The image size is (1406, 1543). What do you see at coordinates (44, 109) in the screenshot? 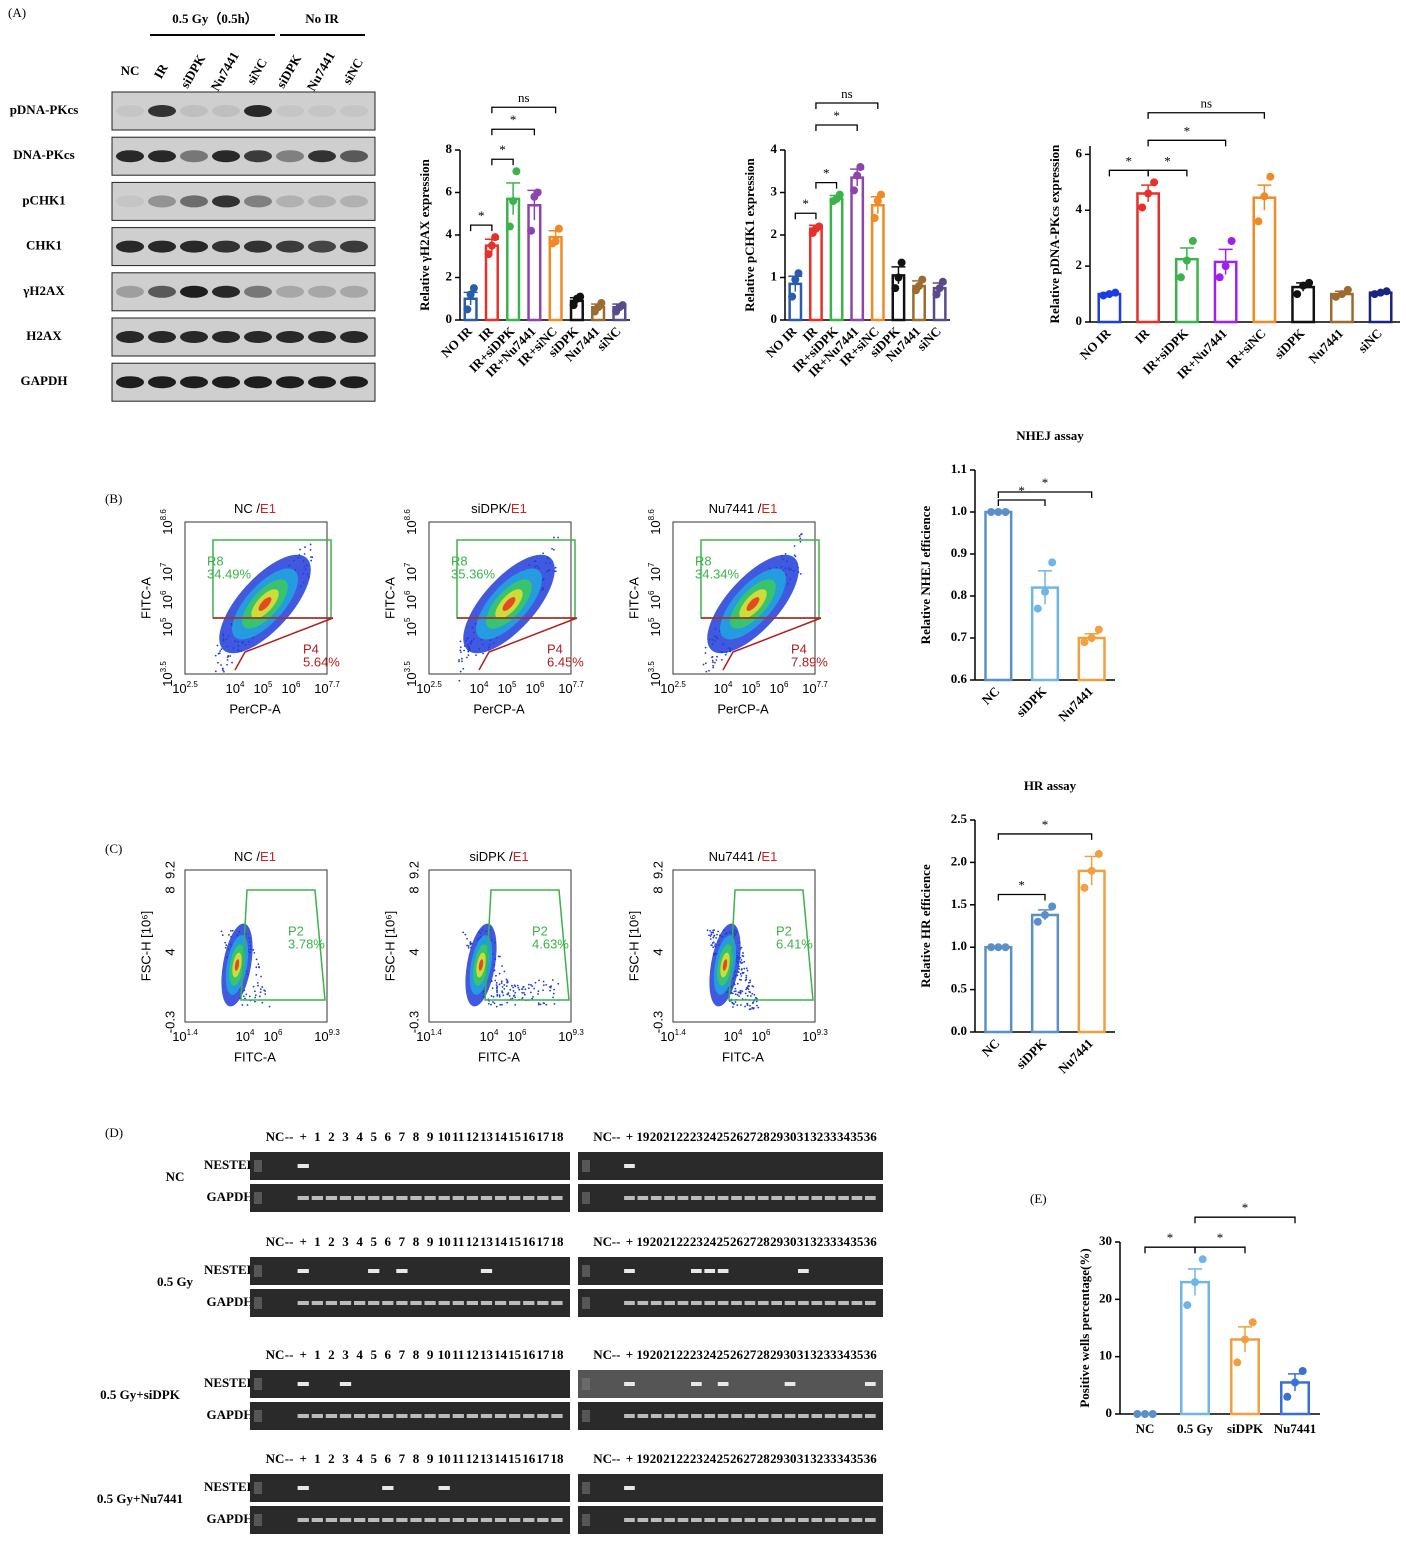
I see `blot-row-label: pDNA-PKcs` at bounding box center [44, 109].